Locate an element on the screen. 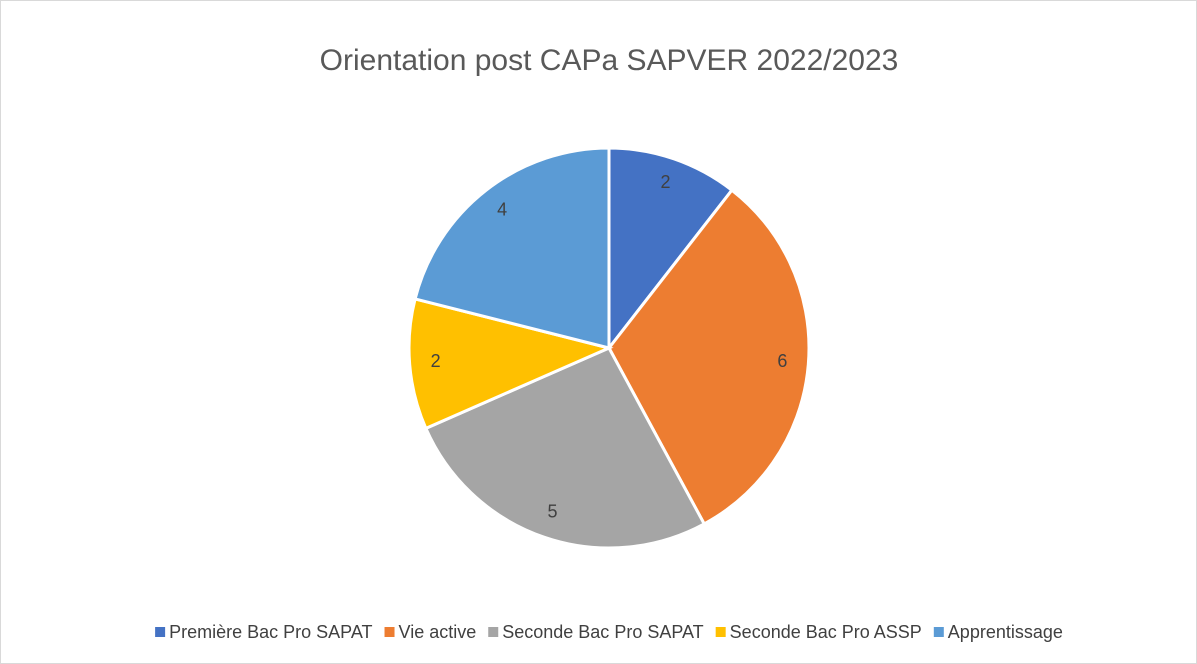 This screenshot has width=1197, height=664. legend-label: Première Bac Pro SAPAT is located at coordinates (270, 632).